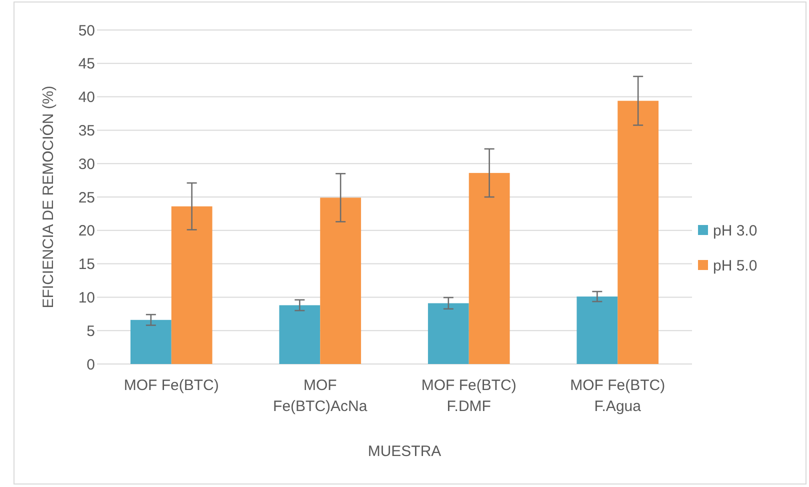 The image size is (809, 487). What do you see at coordinates (90, 331) in the screenshot?
I see `y-tick-label: 5` at bounding box center [90, 331].